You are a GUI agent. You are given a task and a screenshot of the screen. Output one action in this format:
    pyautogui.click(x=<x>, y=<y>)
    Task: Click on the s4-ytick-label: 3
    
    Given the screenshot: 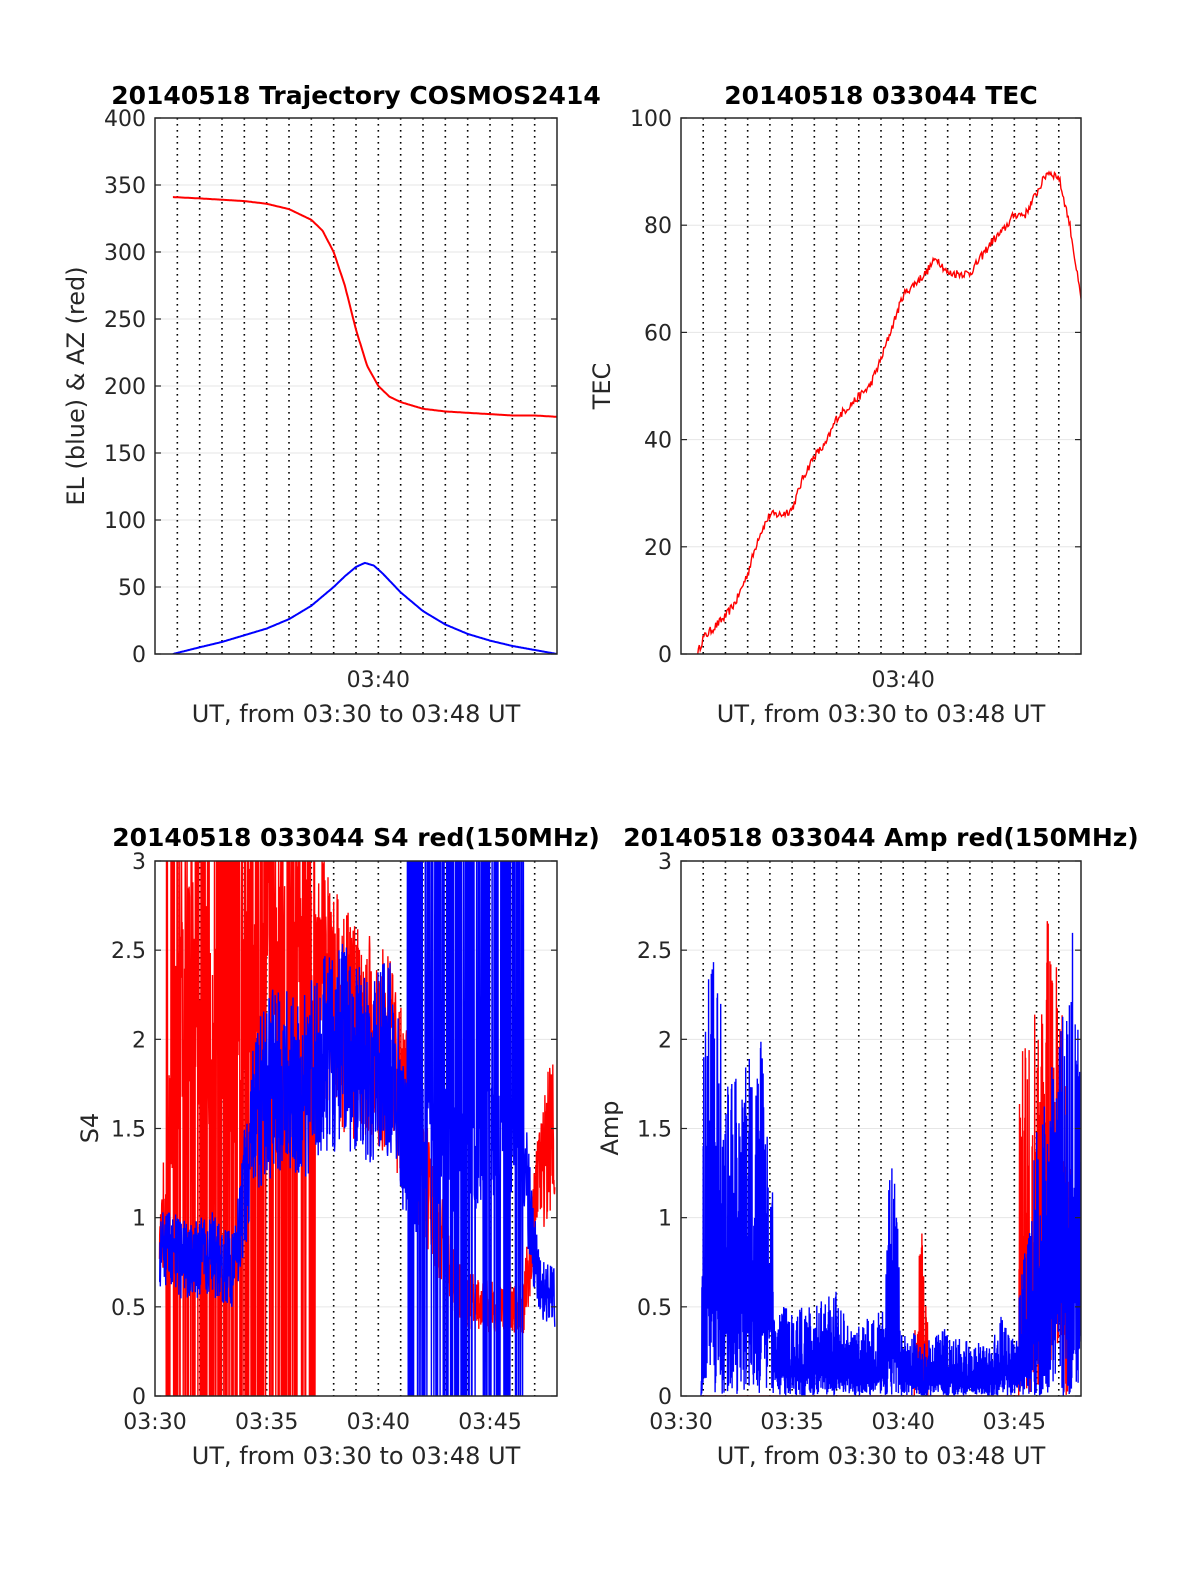 What is the action you would take?
    pyautogui.click(x=139, y=862)
    